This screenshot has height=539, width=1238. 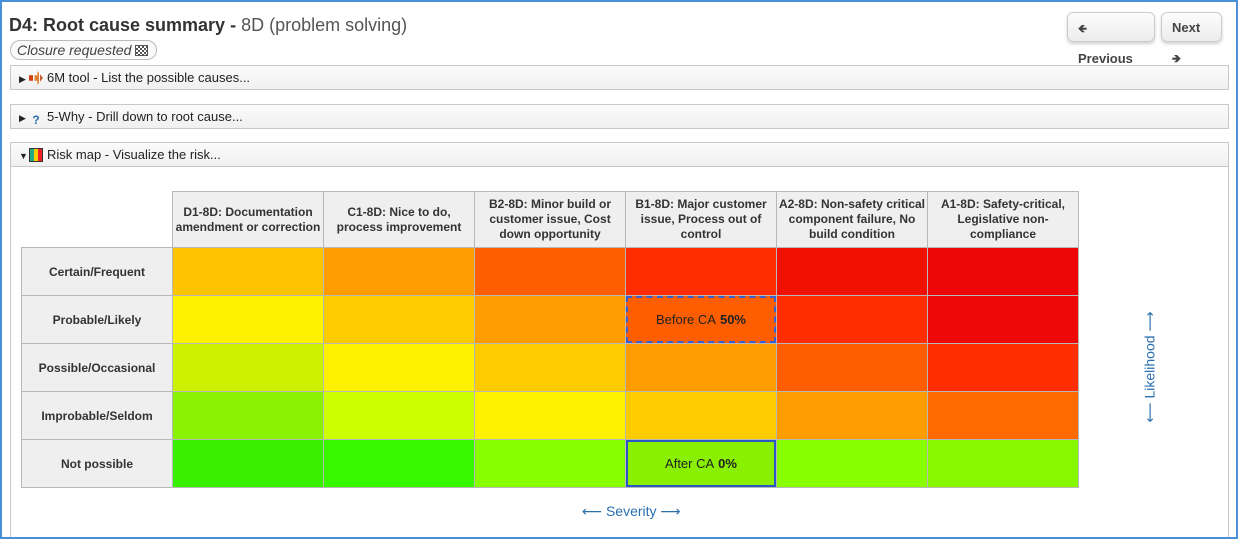 I want to click on severity-axis-label: ⟵ Severity ⟶, so click(x=631, y=511).